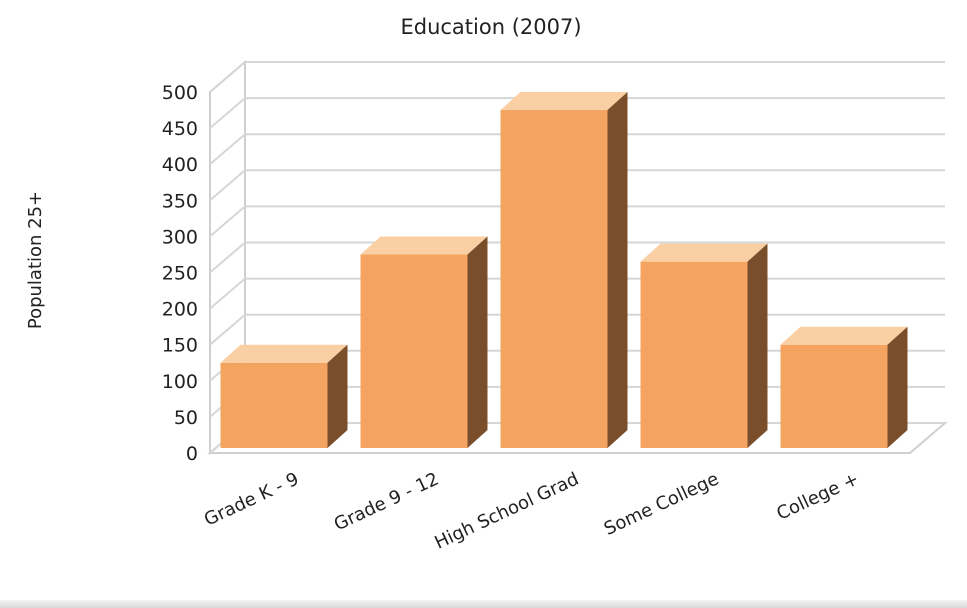 The width and height of the screenshot is (967, 608). I want to click on y-tick-label: 450, so click(180, 129).